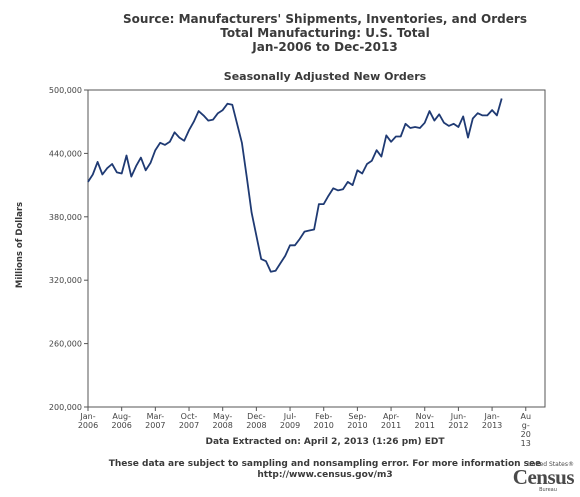 The height and width of the screenshot is (497, 580). Describe the element at coordinates (526, 434) in the screenshot. I see `x-tick-label: 20` at that location.